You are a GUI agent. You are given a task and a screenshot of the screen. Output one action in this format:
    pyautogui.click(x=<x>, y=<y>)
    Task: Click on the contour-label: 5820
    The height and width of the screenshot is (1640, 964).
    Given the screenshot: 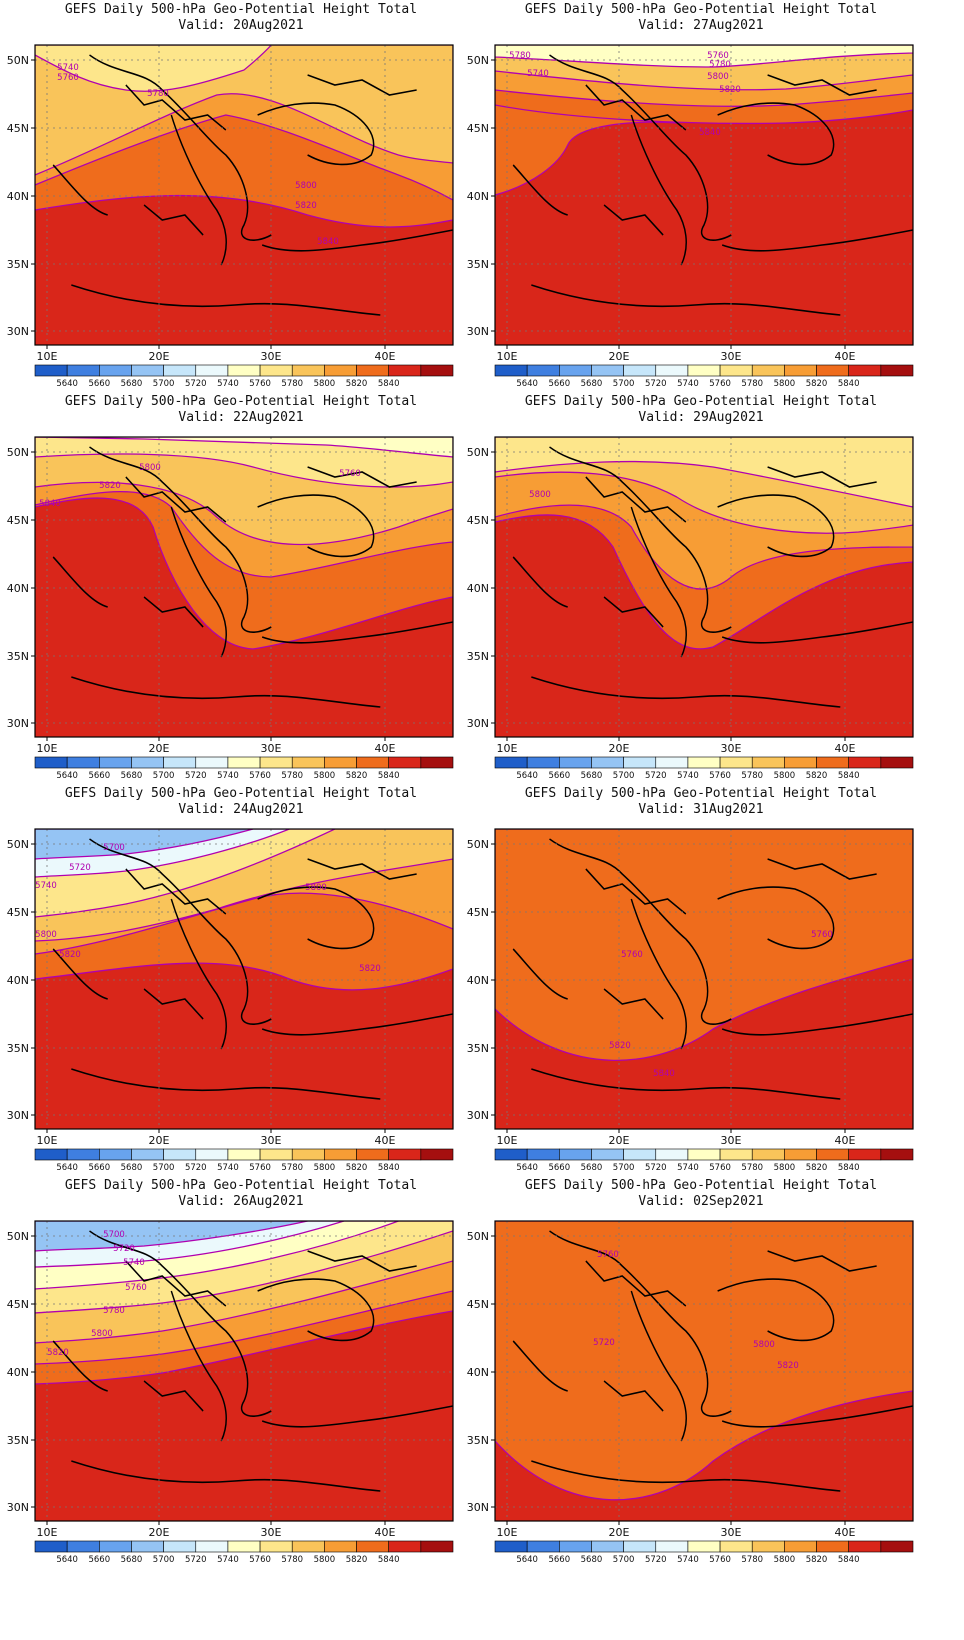 What is the action you would take?
    pyautogui.click(x=58, y=1353)
    